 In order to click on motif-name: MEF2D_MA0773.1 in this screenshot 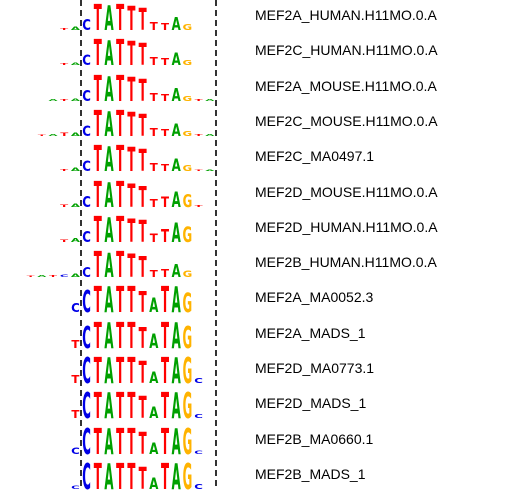, I will do `click(315, 368)`.